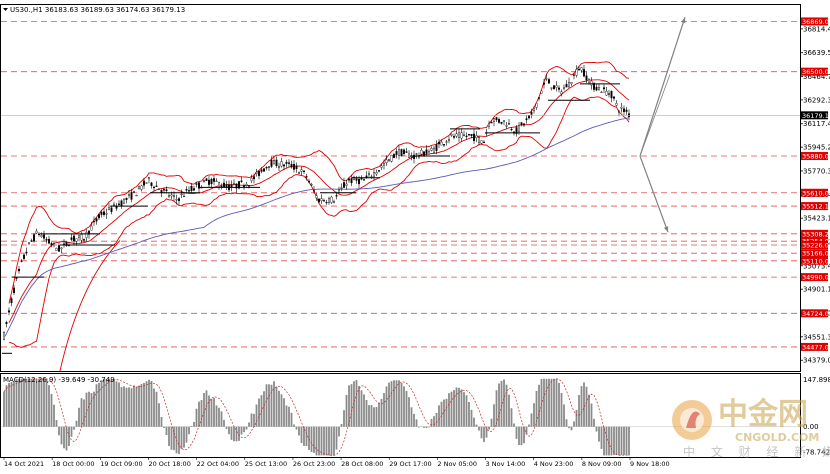 The image size is (830, 474). What do you see at coordinates (816, 219) in the screenshot?
I see `price-tick-label: 35423.15` at bounding box center [816, 219].